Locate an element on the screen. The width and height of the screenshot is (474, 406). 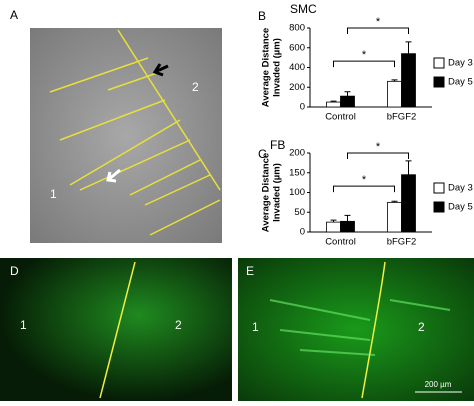
y-tick-label: 100 is located at coordinates (297, 192).